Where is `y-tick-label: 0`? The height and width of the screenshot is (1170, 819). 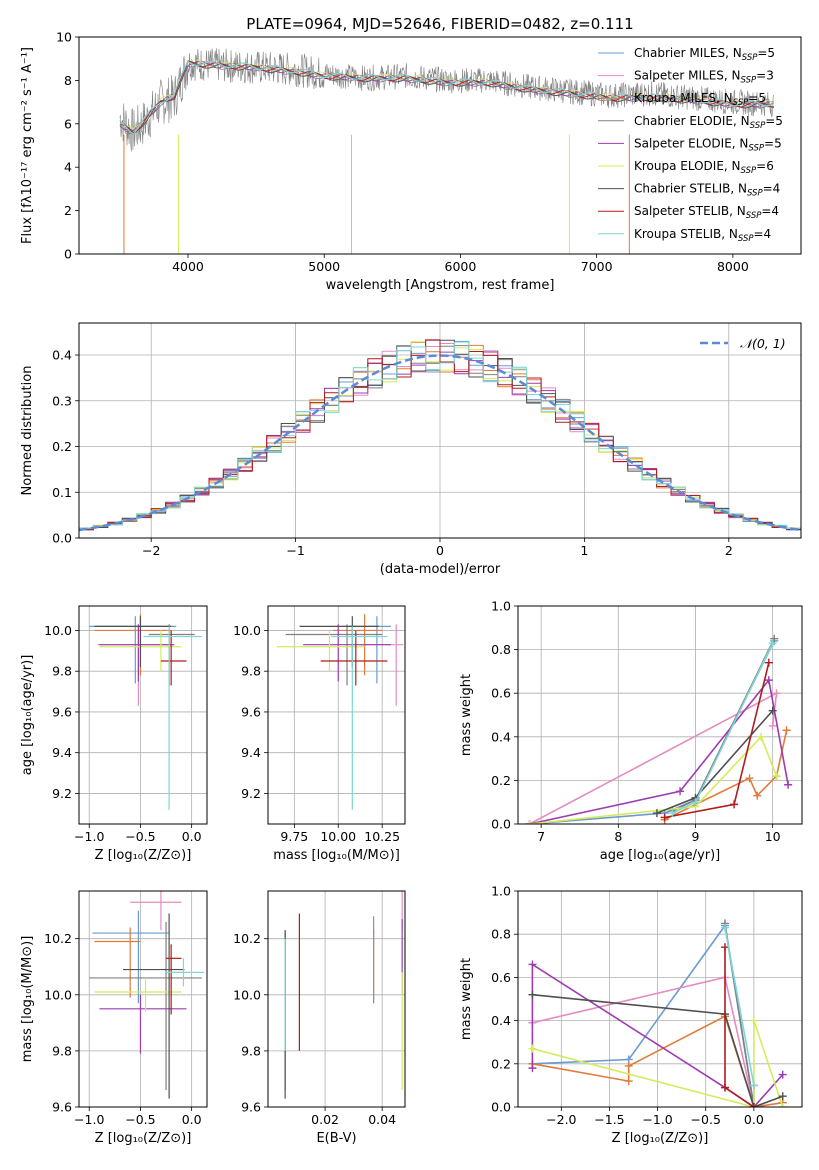 y-tick-label: 0 is located at coordinates (68, 254).